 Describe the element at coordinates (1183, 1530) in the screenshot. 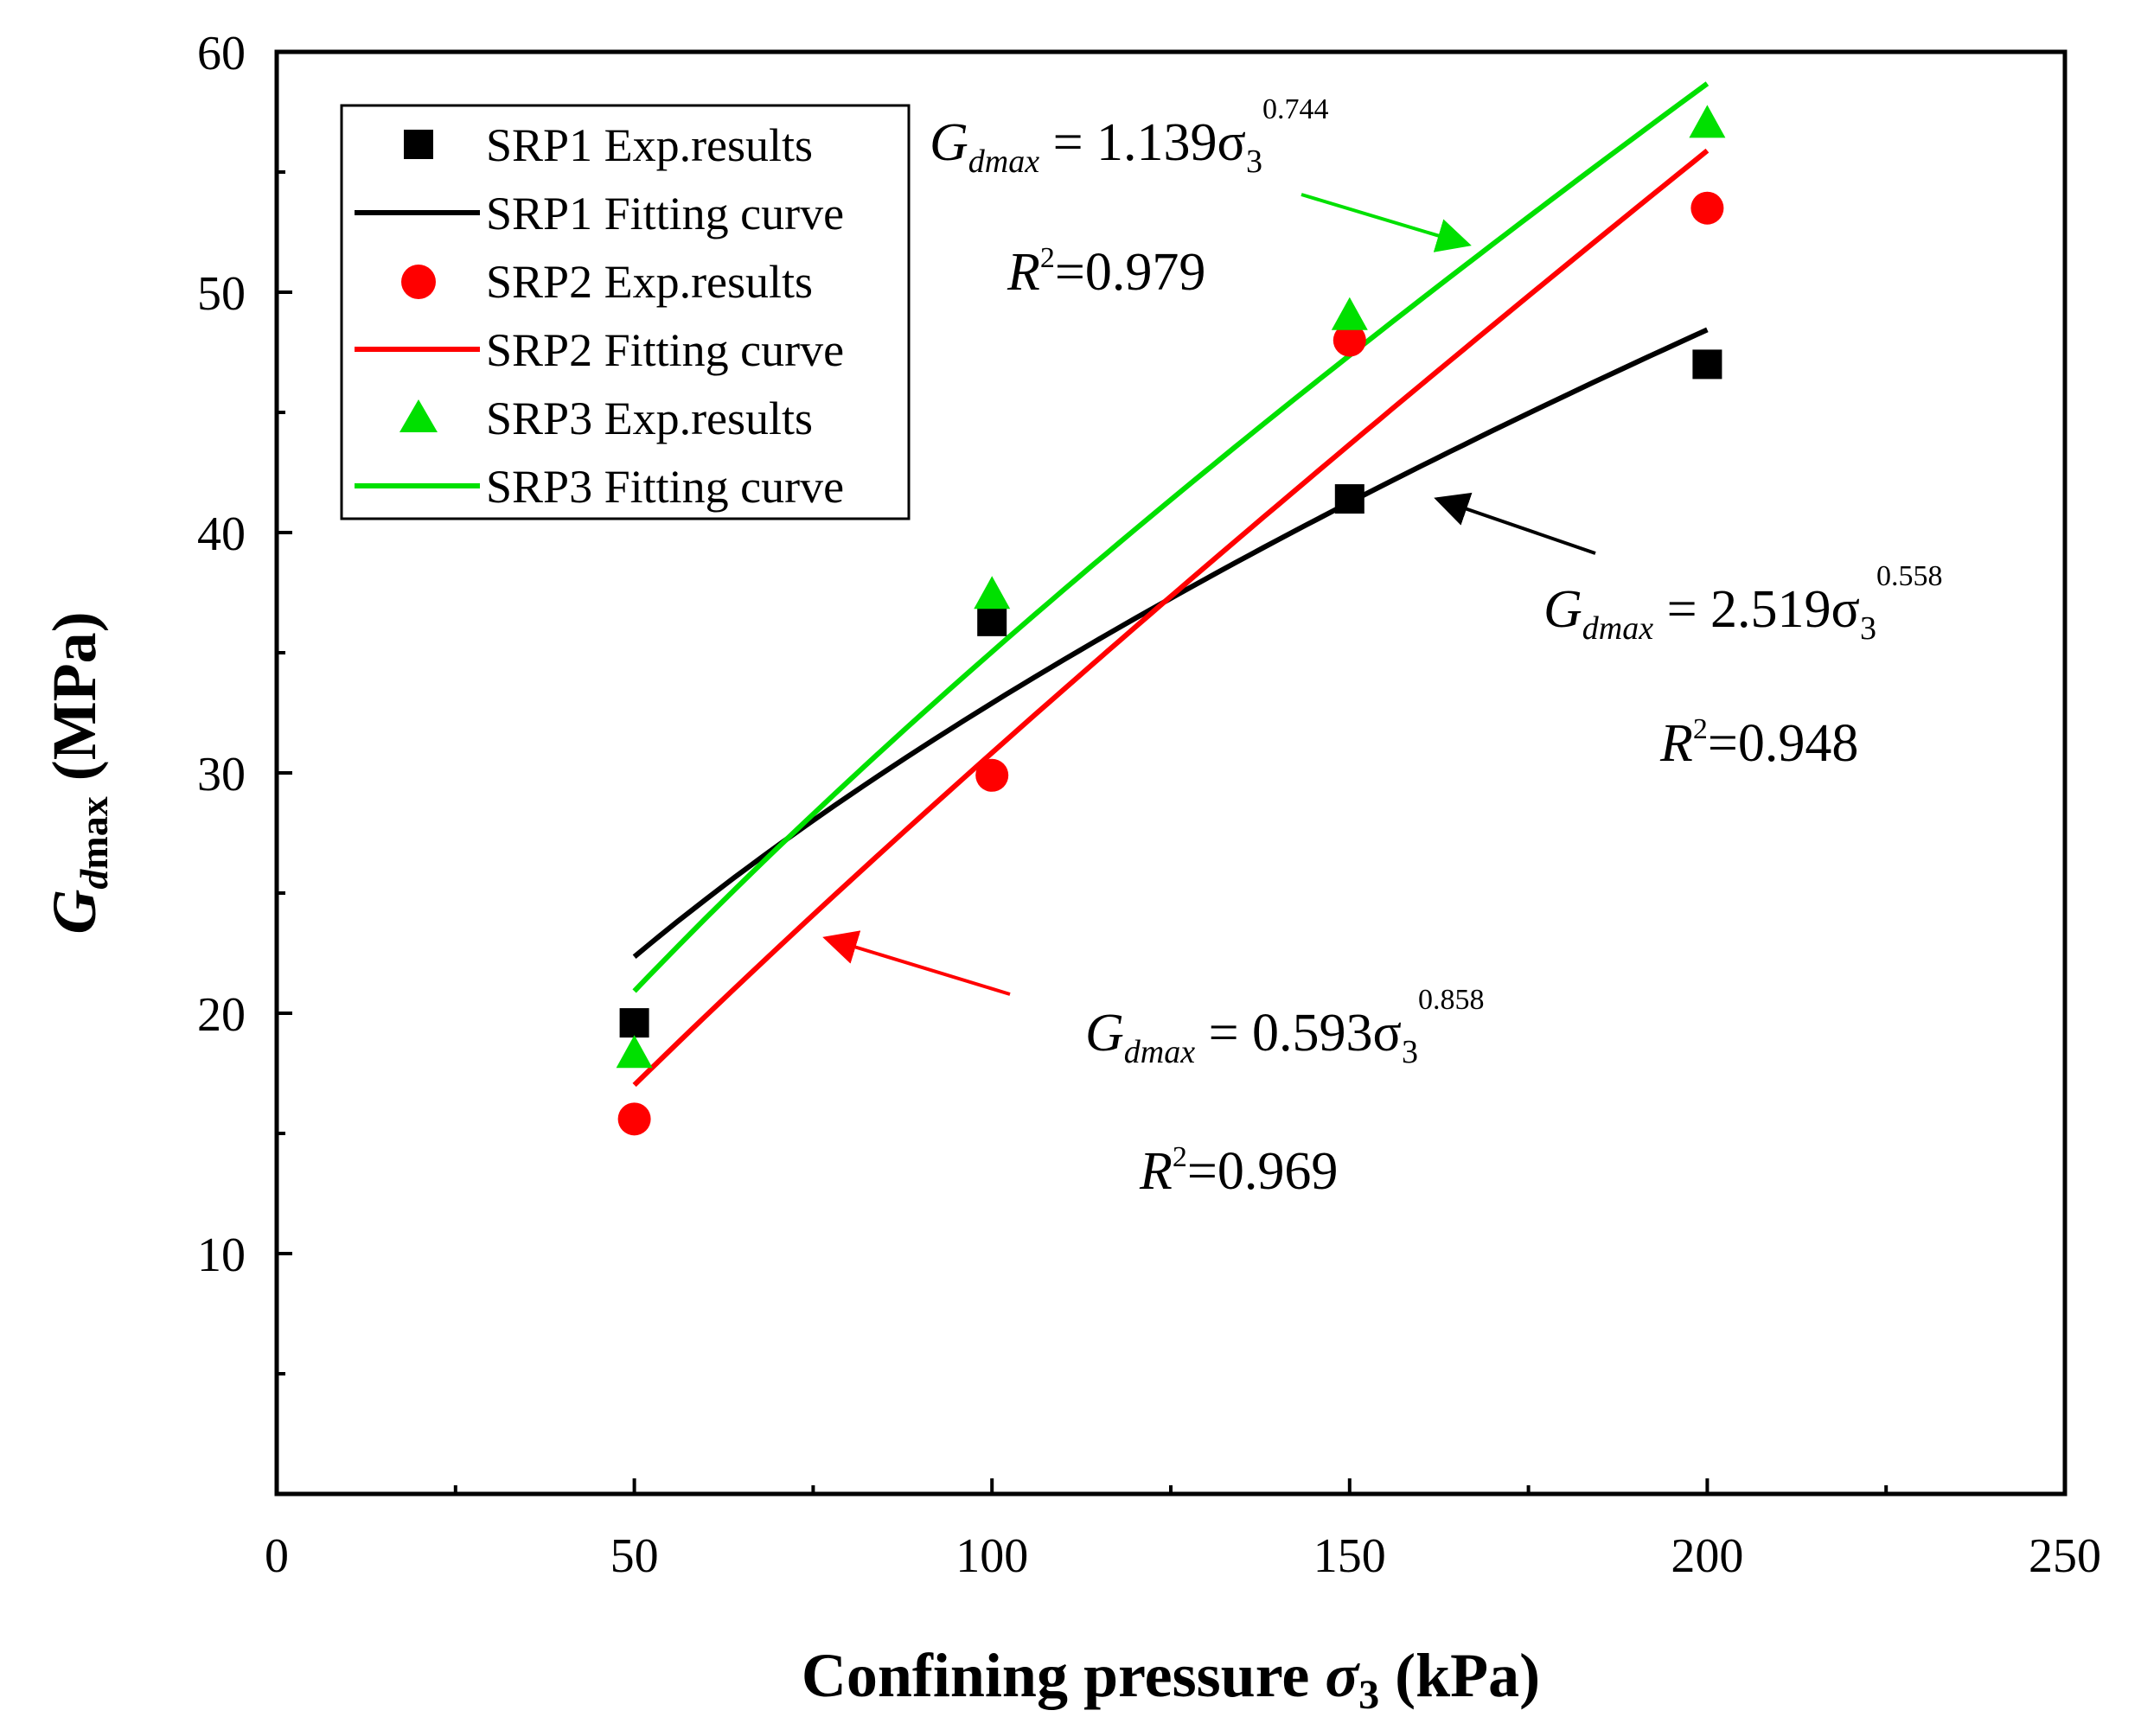

I see `x-axis-ticks: 0 50 100 150 200 250` at that location.